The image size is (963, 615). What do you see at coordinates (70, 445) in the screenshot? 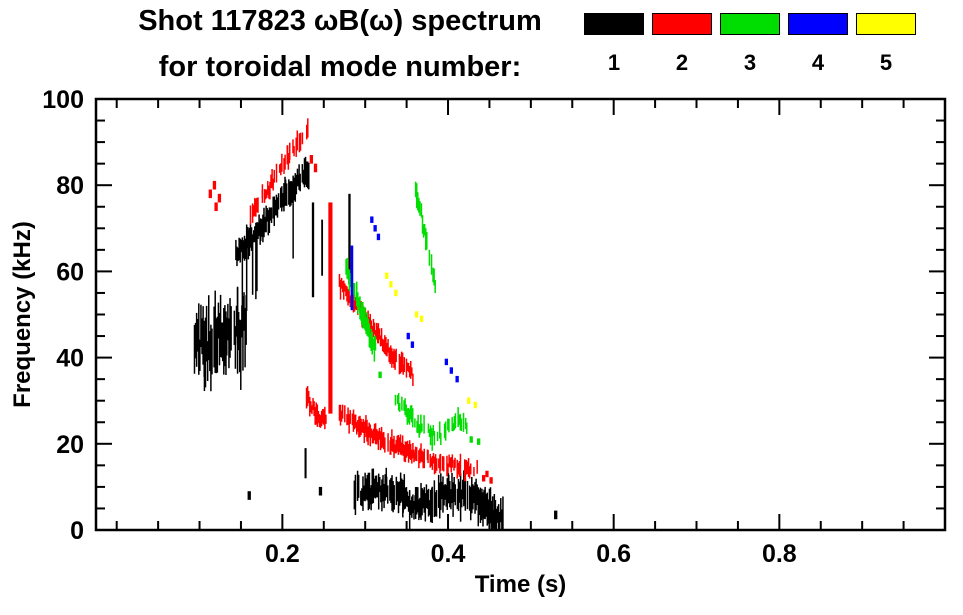
I see `y-tick-label: 20` at bounding box center [70, 445].